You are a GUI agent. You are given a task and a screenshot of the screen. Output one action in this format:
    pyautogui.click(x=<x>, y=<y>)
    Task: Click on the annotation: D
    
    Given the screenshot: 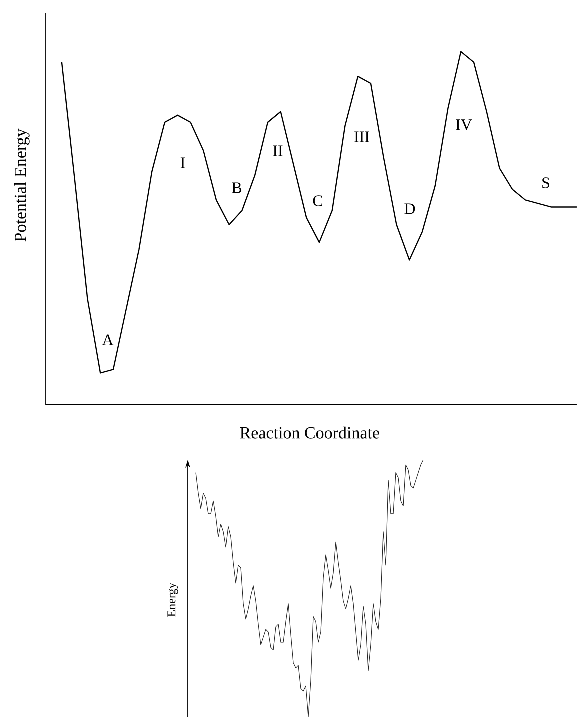 What is the action you would take?
    pyautogui.click(x=410, y=209)
    